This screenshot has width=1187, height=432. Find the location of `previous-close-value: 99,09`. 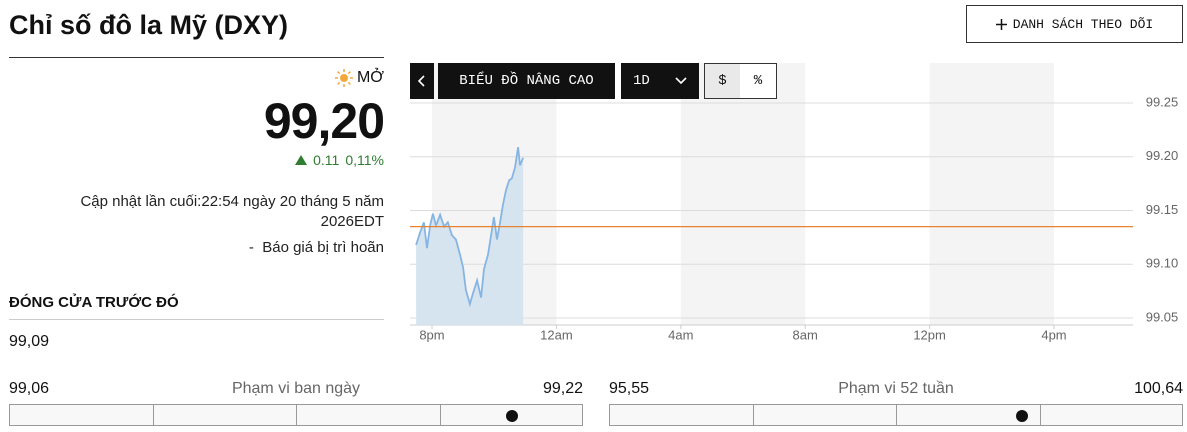

previous-close-value: 99,09 is located at coordinates (29, 341).